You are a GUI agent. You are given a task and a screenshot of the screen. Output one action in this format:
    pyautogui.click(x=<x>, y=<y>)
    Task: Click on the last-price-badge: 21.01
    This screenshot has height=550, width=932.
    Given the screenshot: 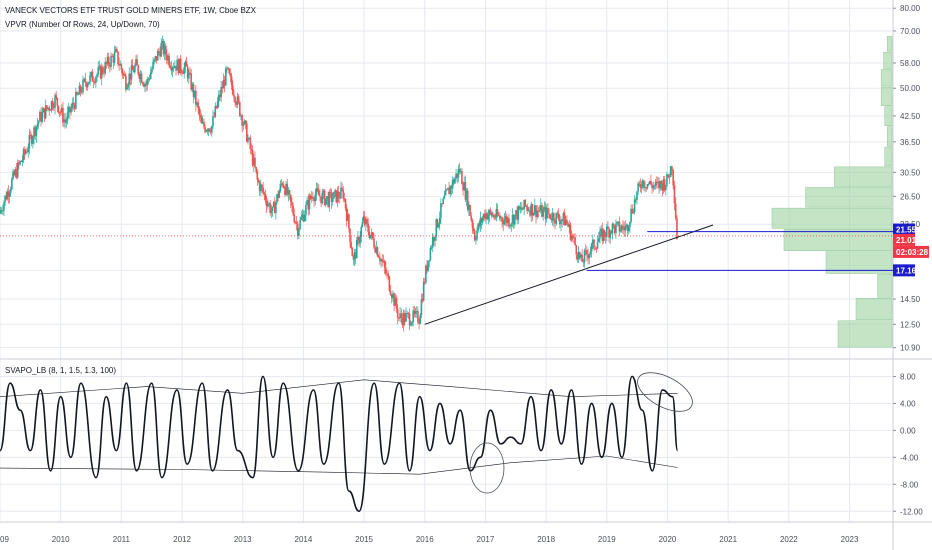 What is the action you would take?
    pyautogui.click(x=905, y=239)
    